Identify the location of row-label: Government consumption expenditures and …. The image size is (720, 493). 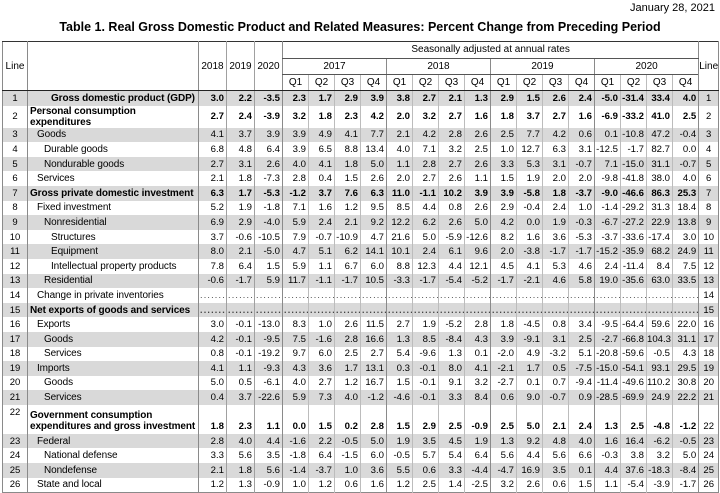
(113, 419).